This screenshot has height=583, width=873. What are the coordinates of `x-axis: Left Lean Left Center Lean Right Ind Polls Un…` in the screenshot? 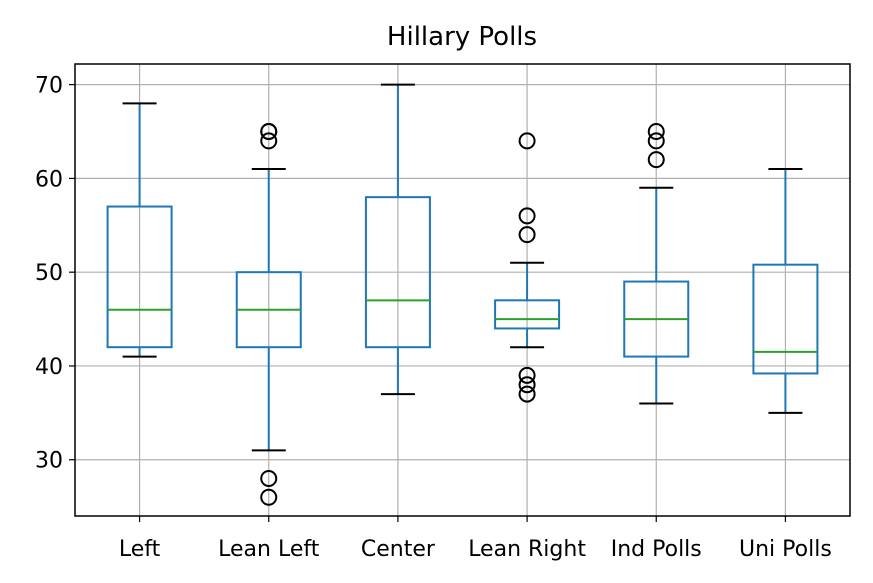 It's located at (475, 539).